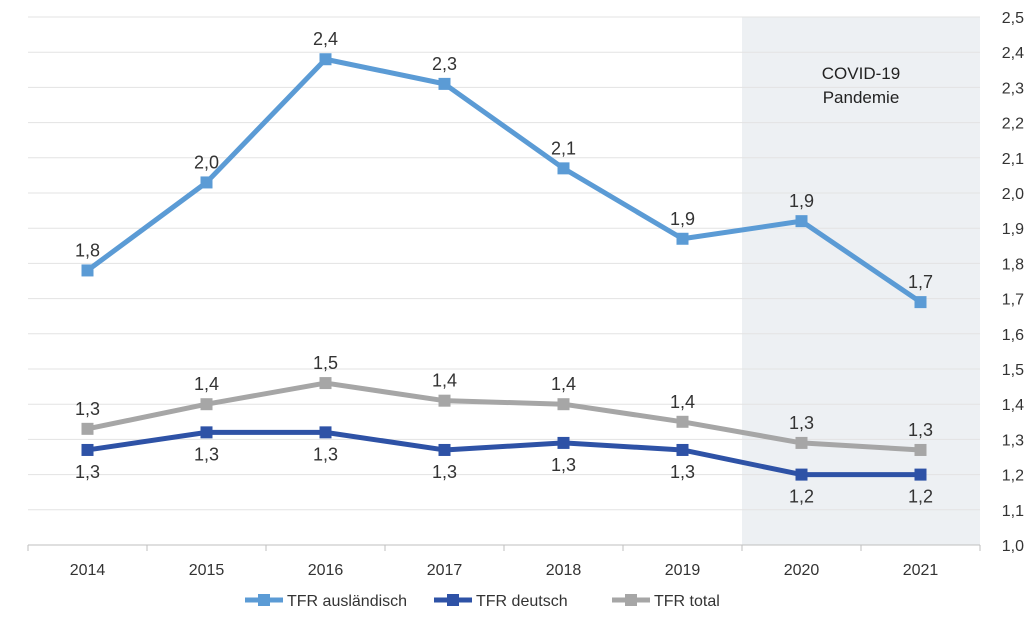 The height and width of the screenshot is (624, 1034). Describe the element at coordinates (87, 250) in the screenshot. I see `data-label-tfr-ausl-ndisch: 1,8` at that location.